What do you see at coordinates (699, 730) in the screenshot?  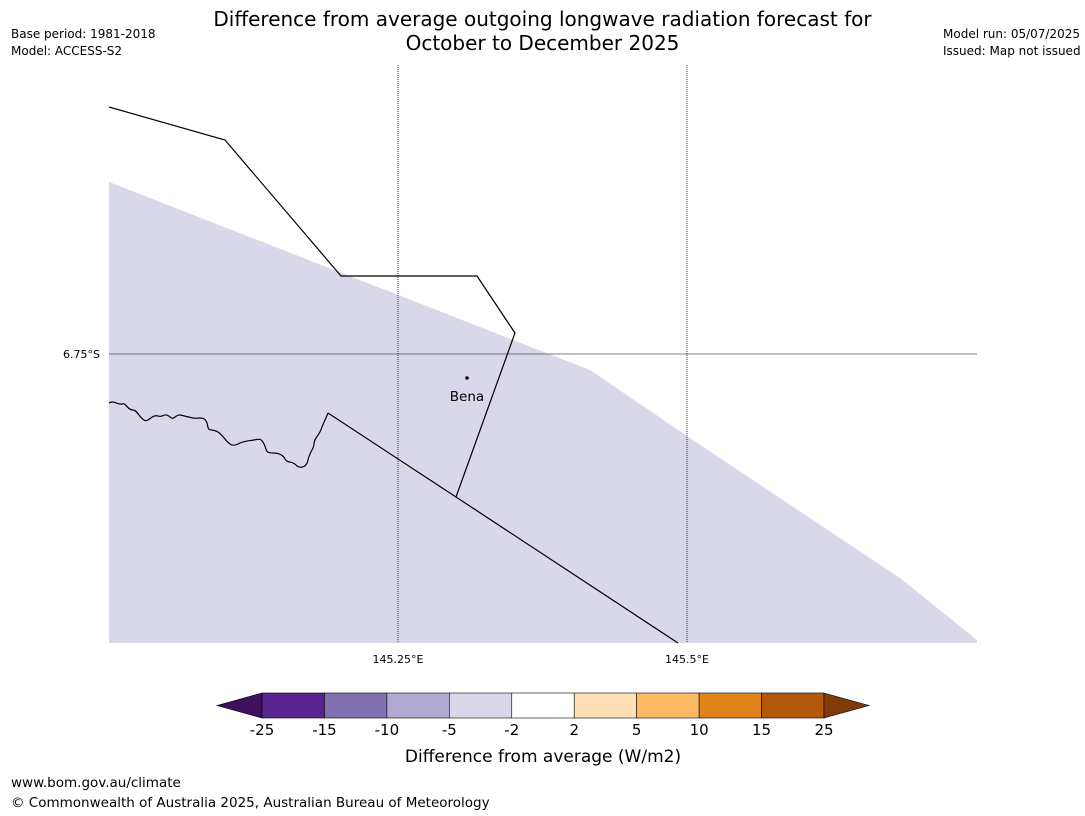 I see `colorbar-tick-label: 10` at bounding box center [699, 730].